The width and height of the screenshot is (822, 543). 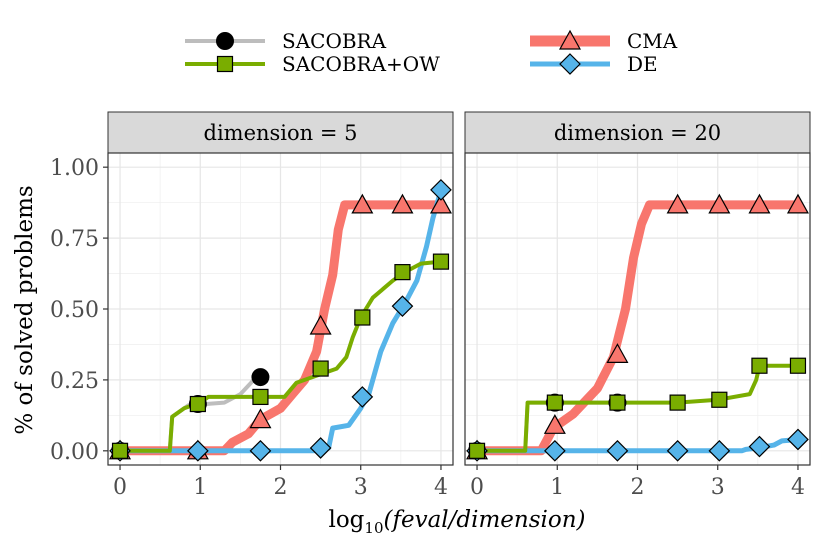 What do you see at coordinates (25, 309) in the screenshot?
I see `y-axis-title: % of solved problems` at bounding box center [25, 309].